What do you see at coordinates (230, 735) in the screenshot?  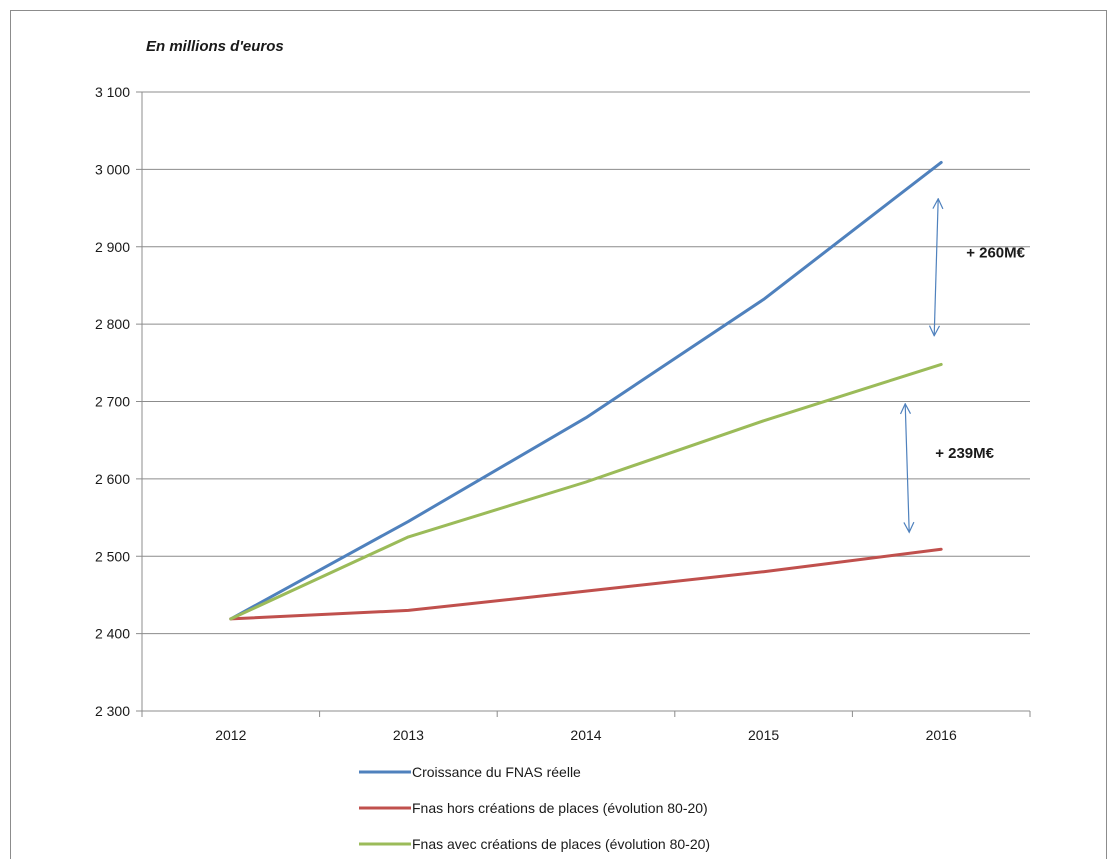 I see `x-tick-label: 2012` at bounding box center [230, 735].